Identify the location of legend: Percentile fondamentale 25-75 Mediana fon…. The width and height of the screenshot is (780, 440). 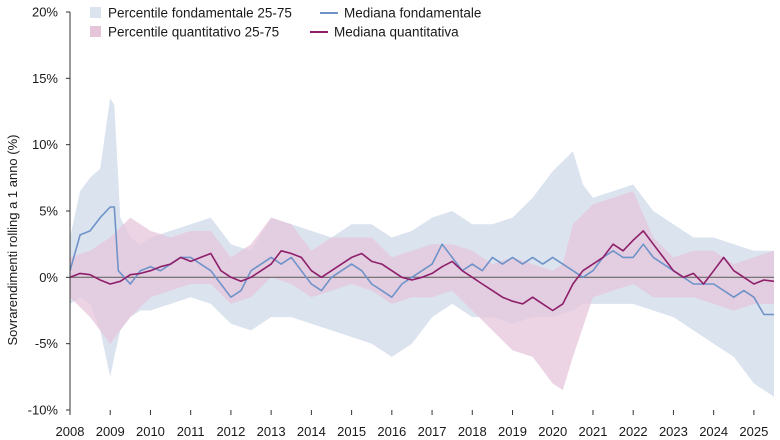
(285, 23).